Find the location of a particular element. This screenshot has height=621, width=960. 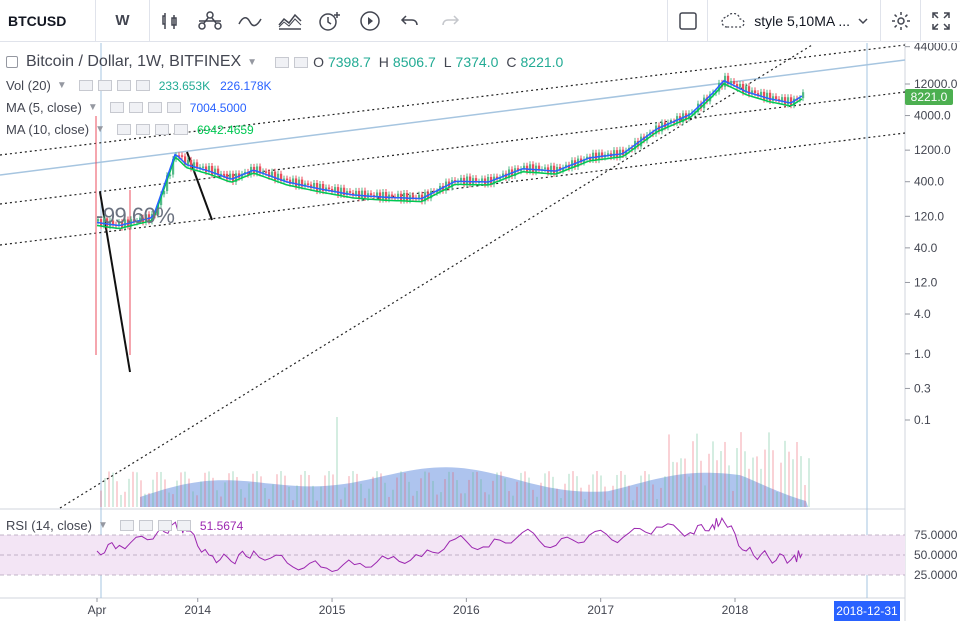

volume-legend: Vol (20) ▼ 233.653K 226.178K is located at coordinates (139, 85).